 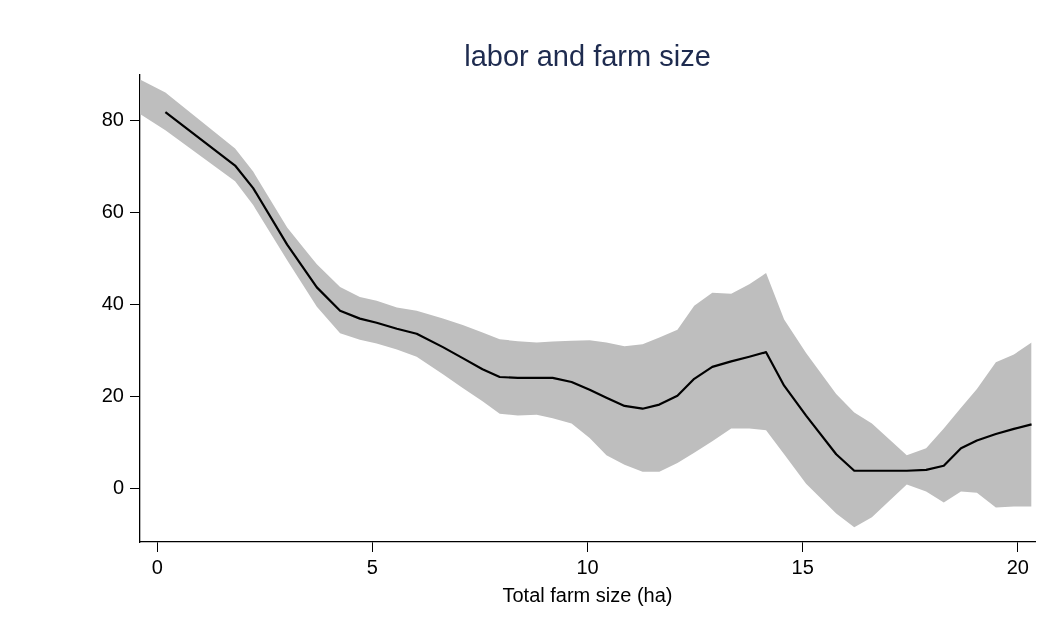 I want to click on x-axis-title: Total farm size (ha), so click(x=587, y=594).